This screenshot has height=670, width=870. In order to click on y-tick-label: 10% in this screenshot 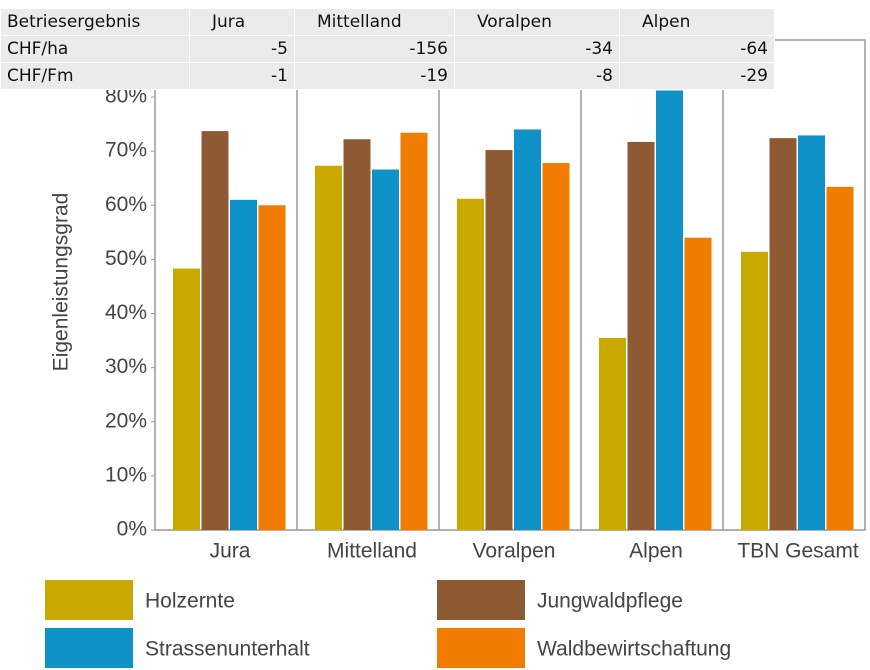, I will do `click(126, 474)`.